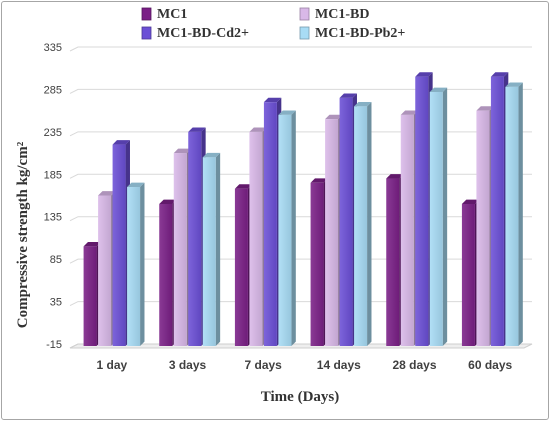  I want to click on y-tick-label: 235, so click(53, 133).